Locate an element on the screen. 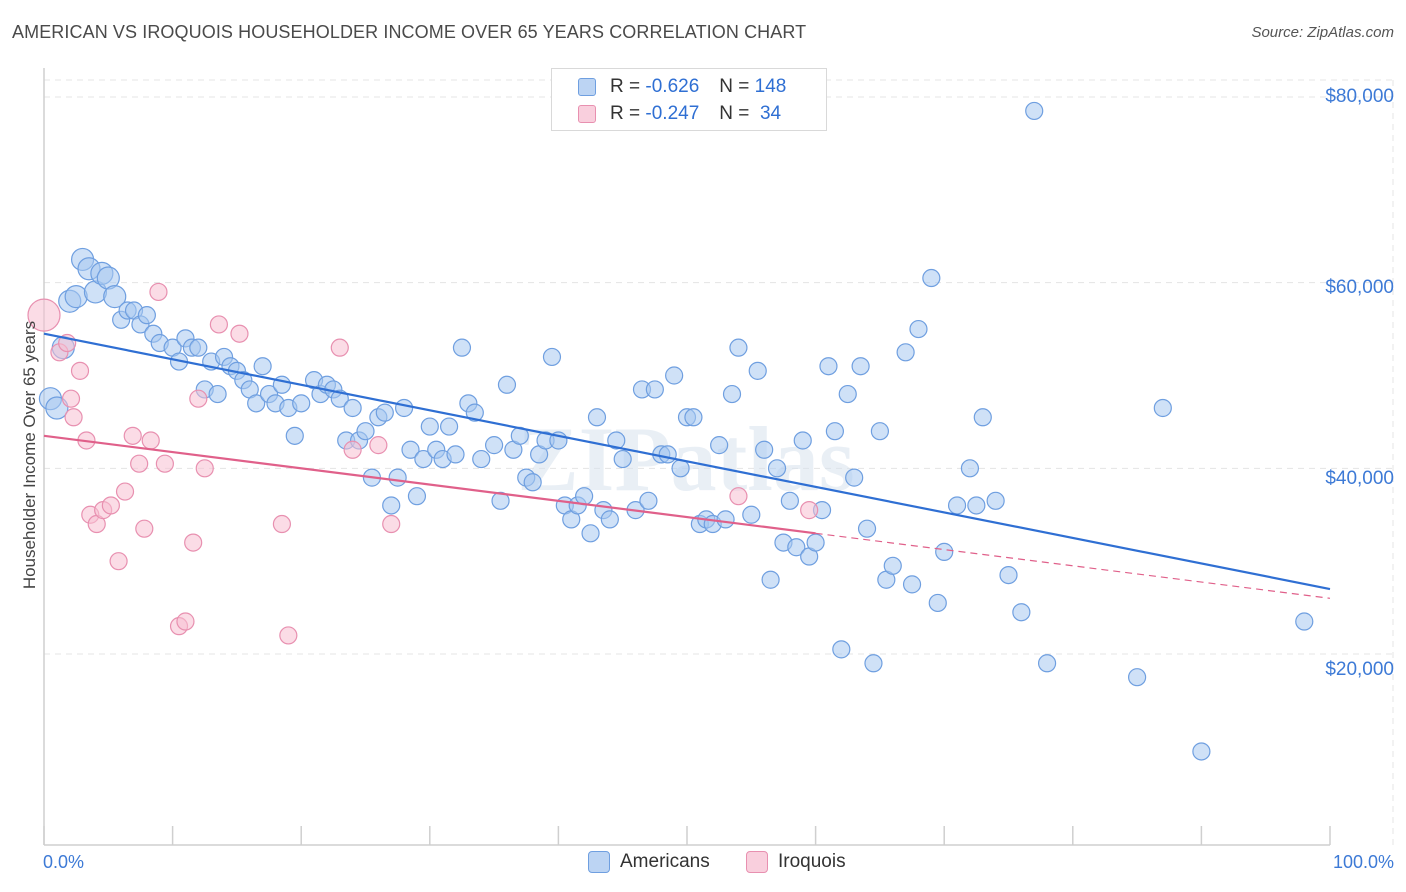 This screenshot has height=892, width=1406. legend-n-label: N = is located at coordinates (734, 86).